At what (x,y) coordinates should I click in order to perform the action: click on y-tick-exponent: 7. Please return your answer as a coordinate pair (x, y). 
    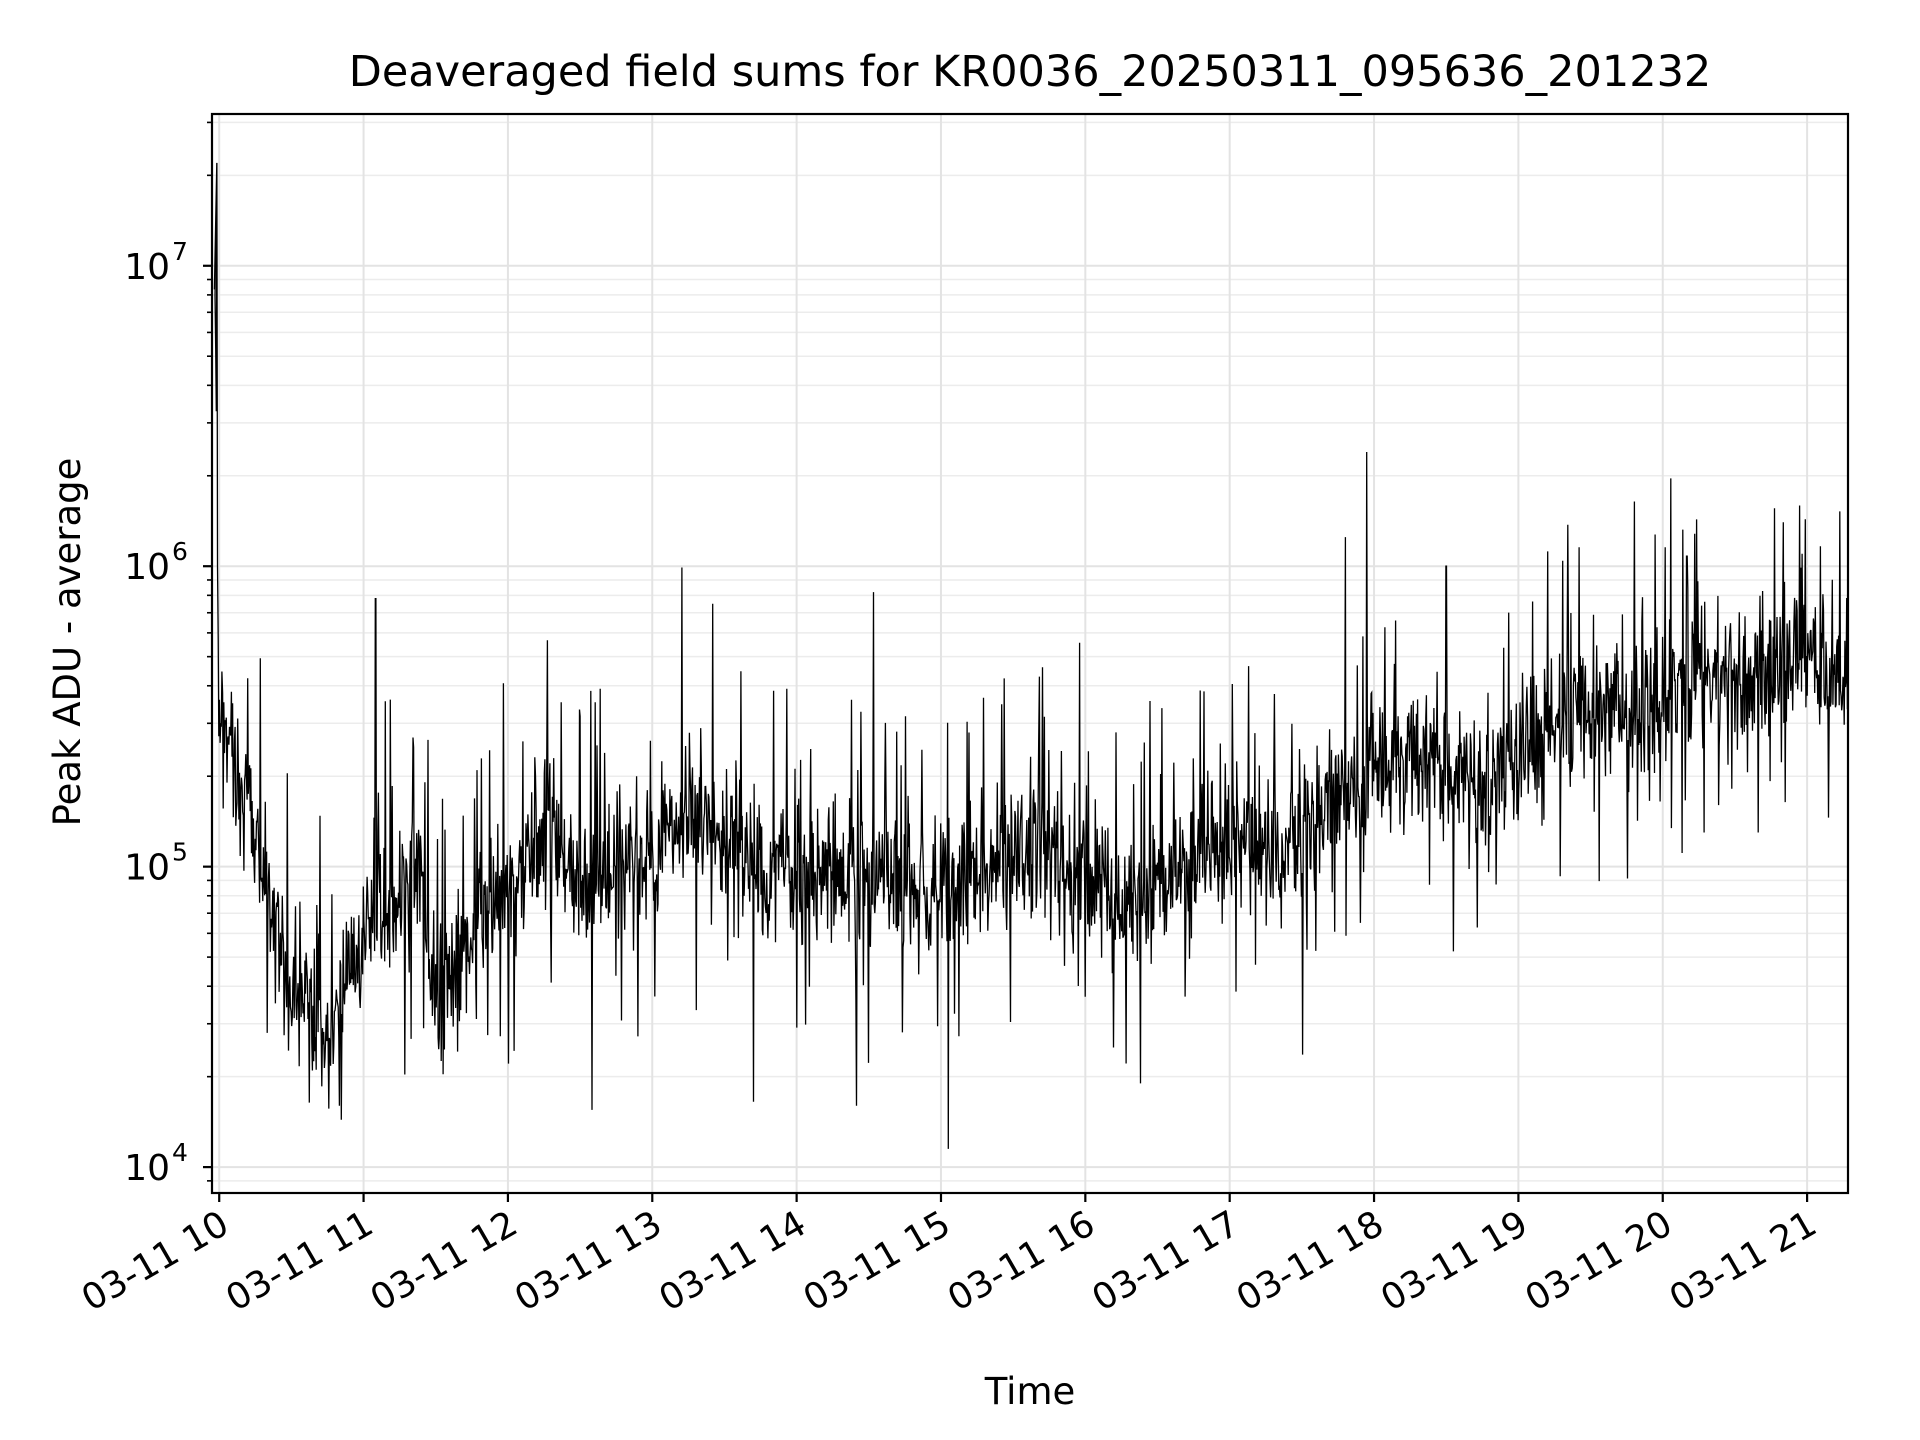
    Looking at the image, I should click on (180, 251).